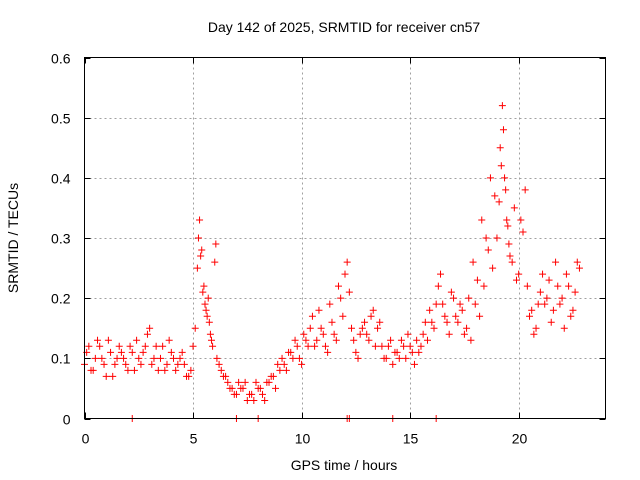 The width and height of the screenshot is (640, 480). Describe the element at coordinates (86, 439) in the screenshot. I see `x-tick-label: 0` at that location.